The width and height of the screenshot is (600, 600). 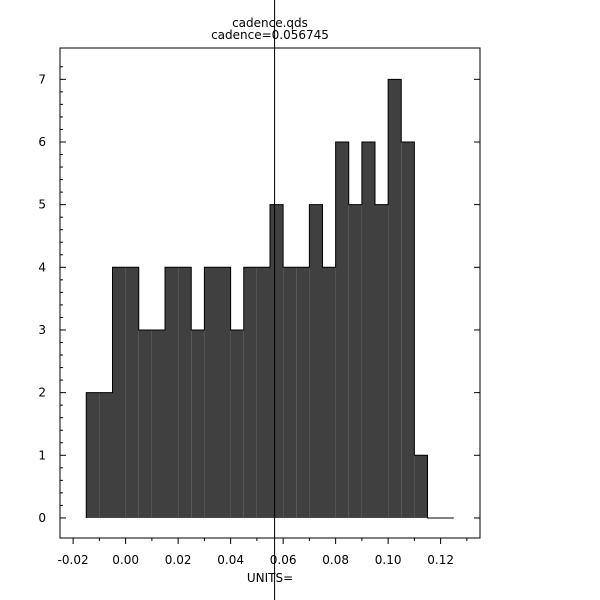 What do you see at coordinates (42, 142) in the screenshot?
I see `y-tick-label: 6` at bounding box center [42, 142].